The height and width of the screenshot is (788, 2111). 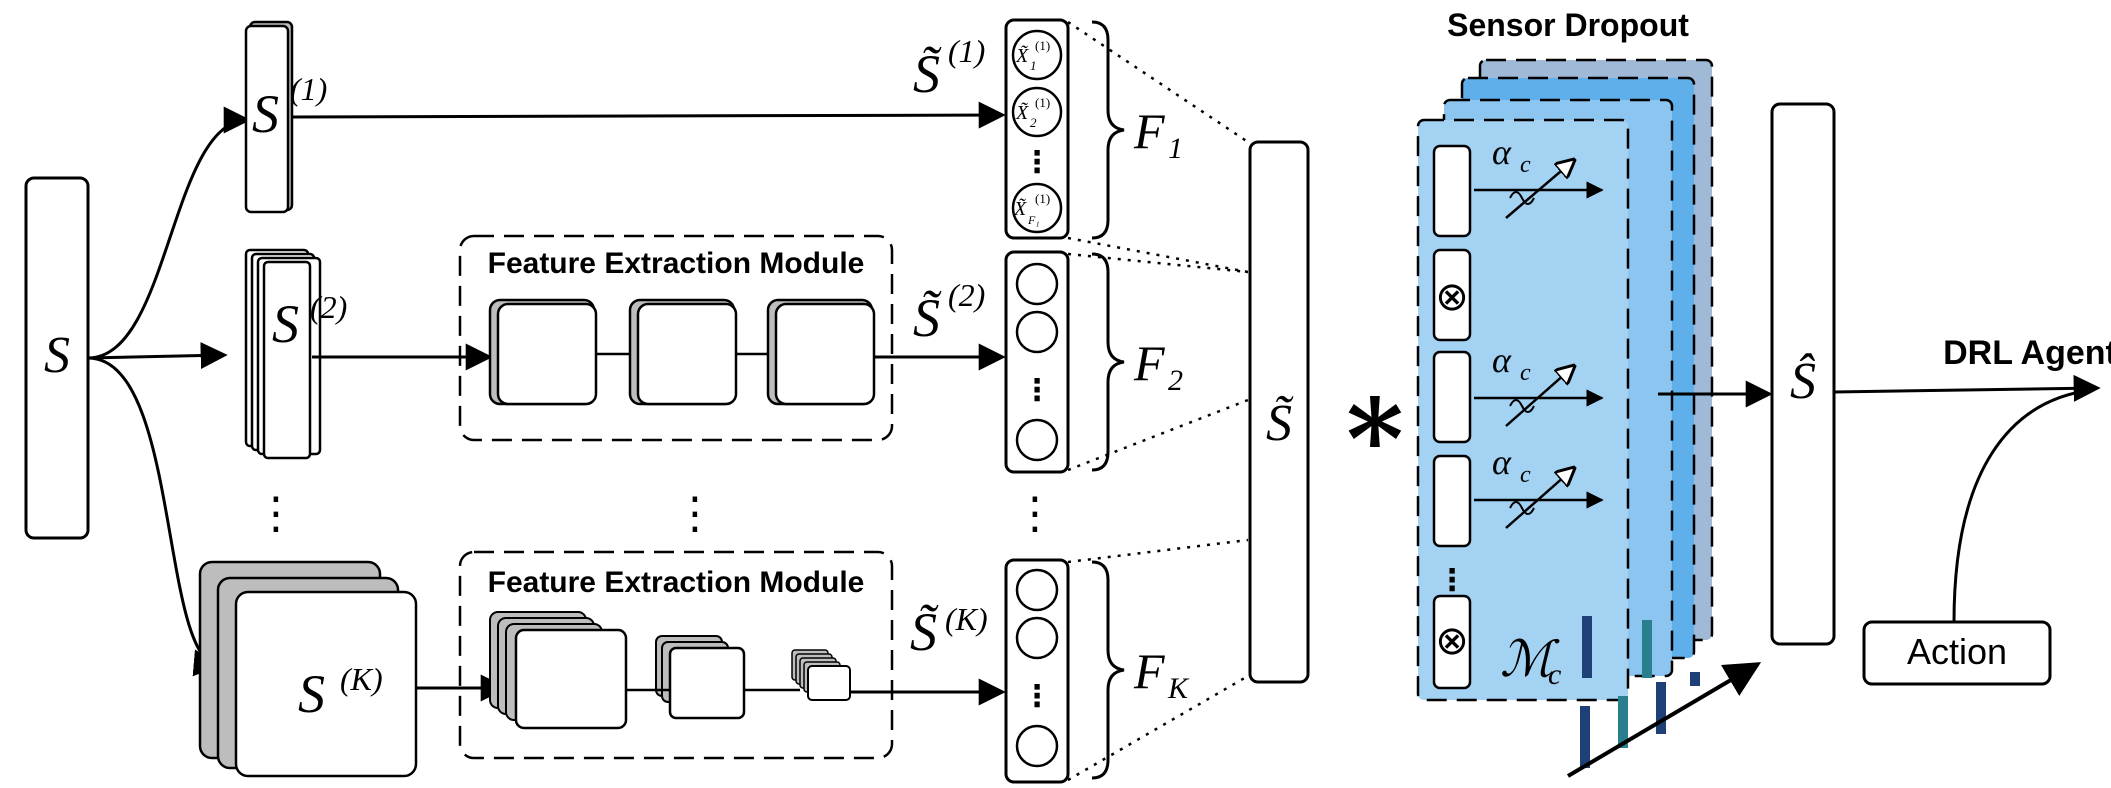 What do you see at coordinates (927, 74) in the screenshot?
I see `branch-1-tilde-label: S̃` at bounding box center [927, 74].